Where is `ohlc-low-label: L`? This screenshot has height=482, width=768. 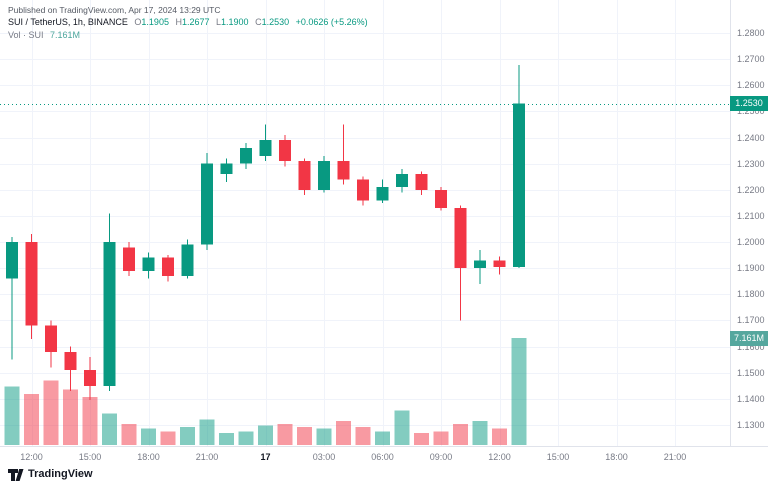 ohlc-low-label: L is located at coordinates (219, 22).